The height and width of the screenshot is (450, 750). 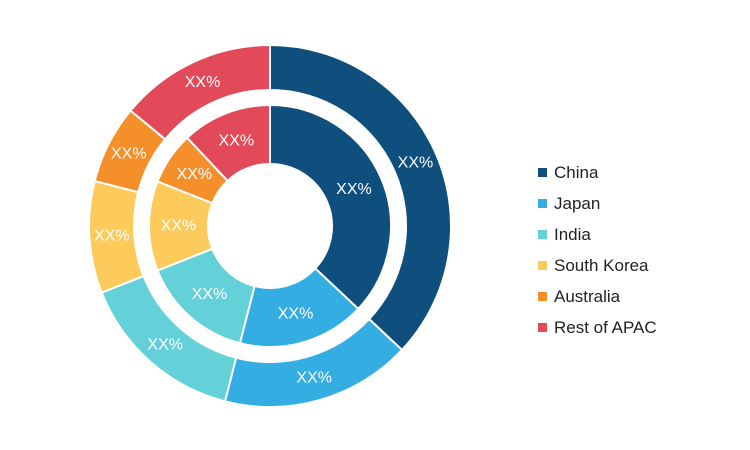 I want to click on legend-label: China, so click(x=576, y=172).